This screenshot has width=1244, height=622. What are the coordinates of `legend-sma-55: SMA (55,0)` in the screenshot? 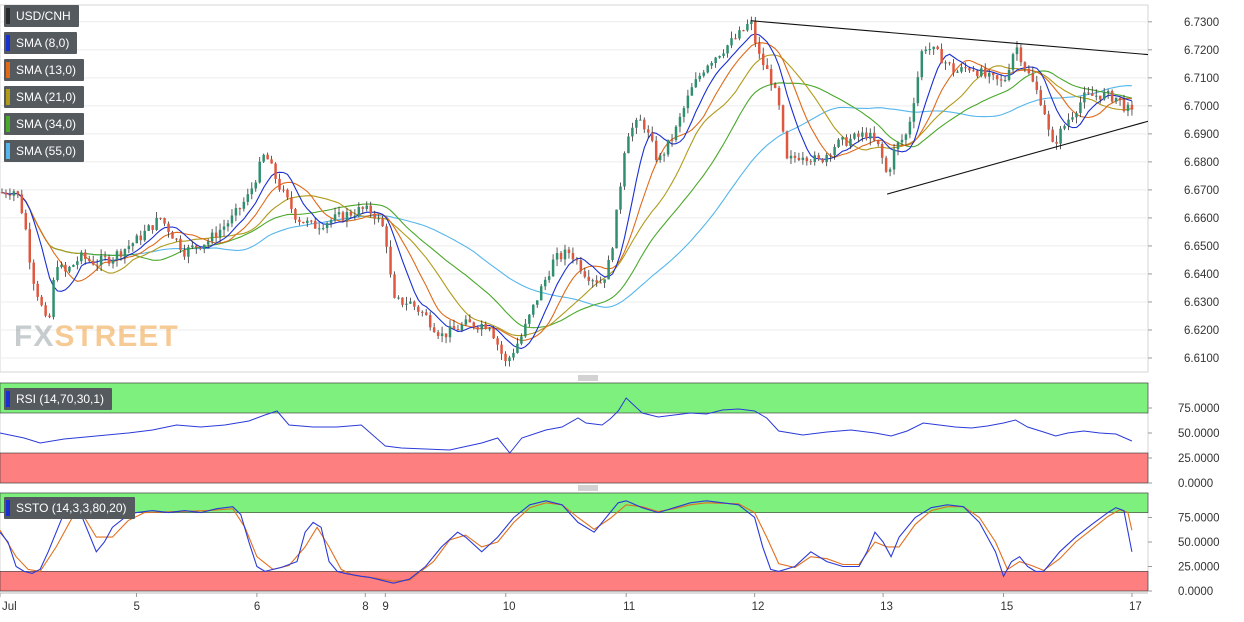 It's located at (44, 151).